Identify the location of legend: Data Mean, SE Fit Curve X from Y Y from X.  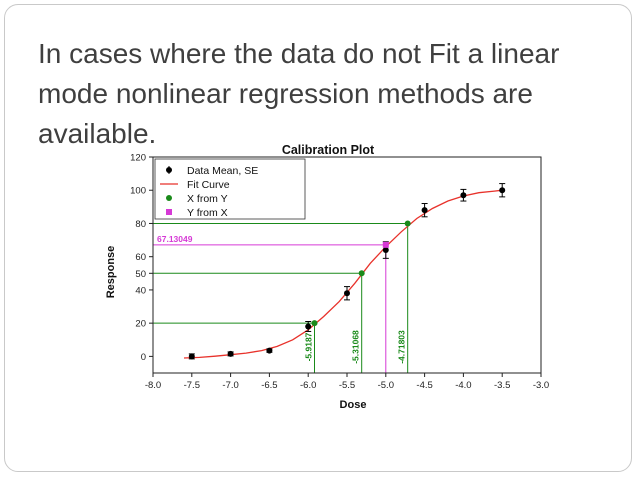
(230, 189).